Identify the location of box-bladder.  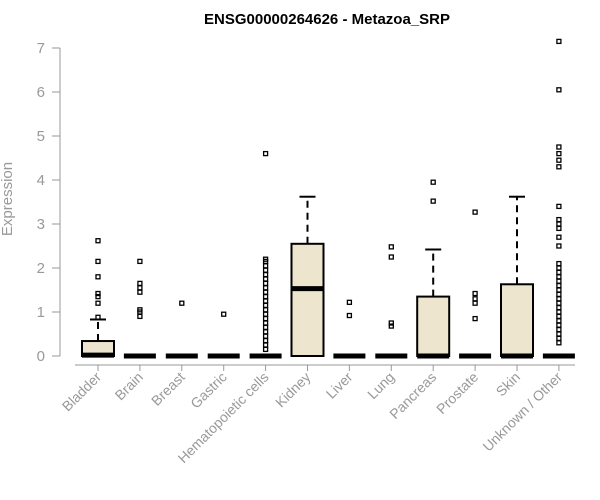
(98, 298).